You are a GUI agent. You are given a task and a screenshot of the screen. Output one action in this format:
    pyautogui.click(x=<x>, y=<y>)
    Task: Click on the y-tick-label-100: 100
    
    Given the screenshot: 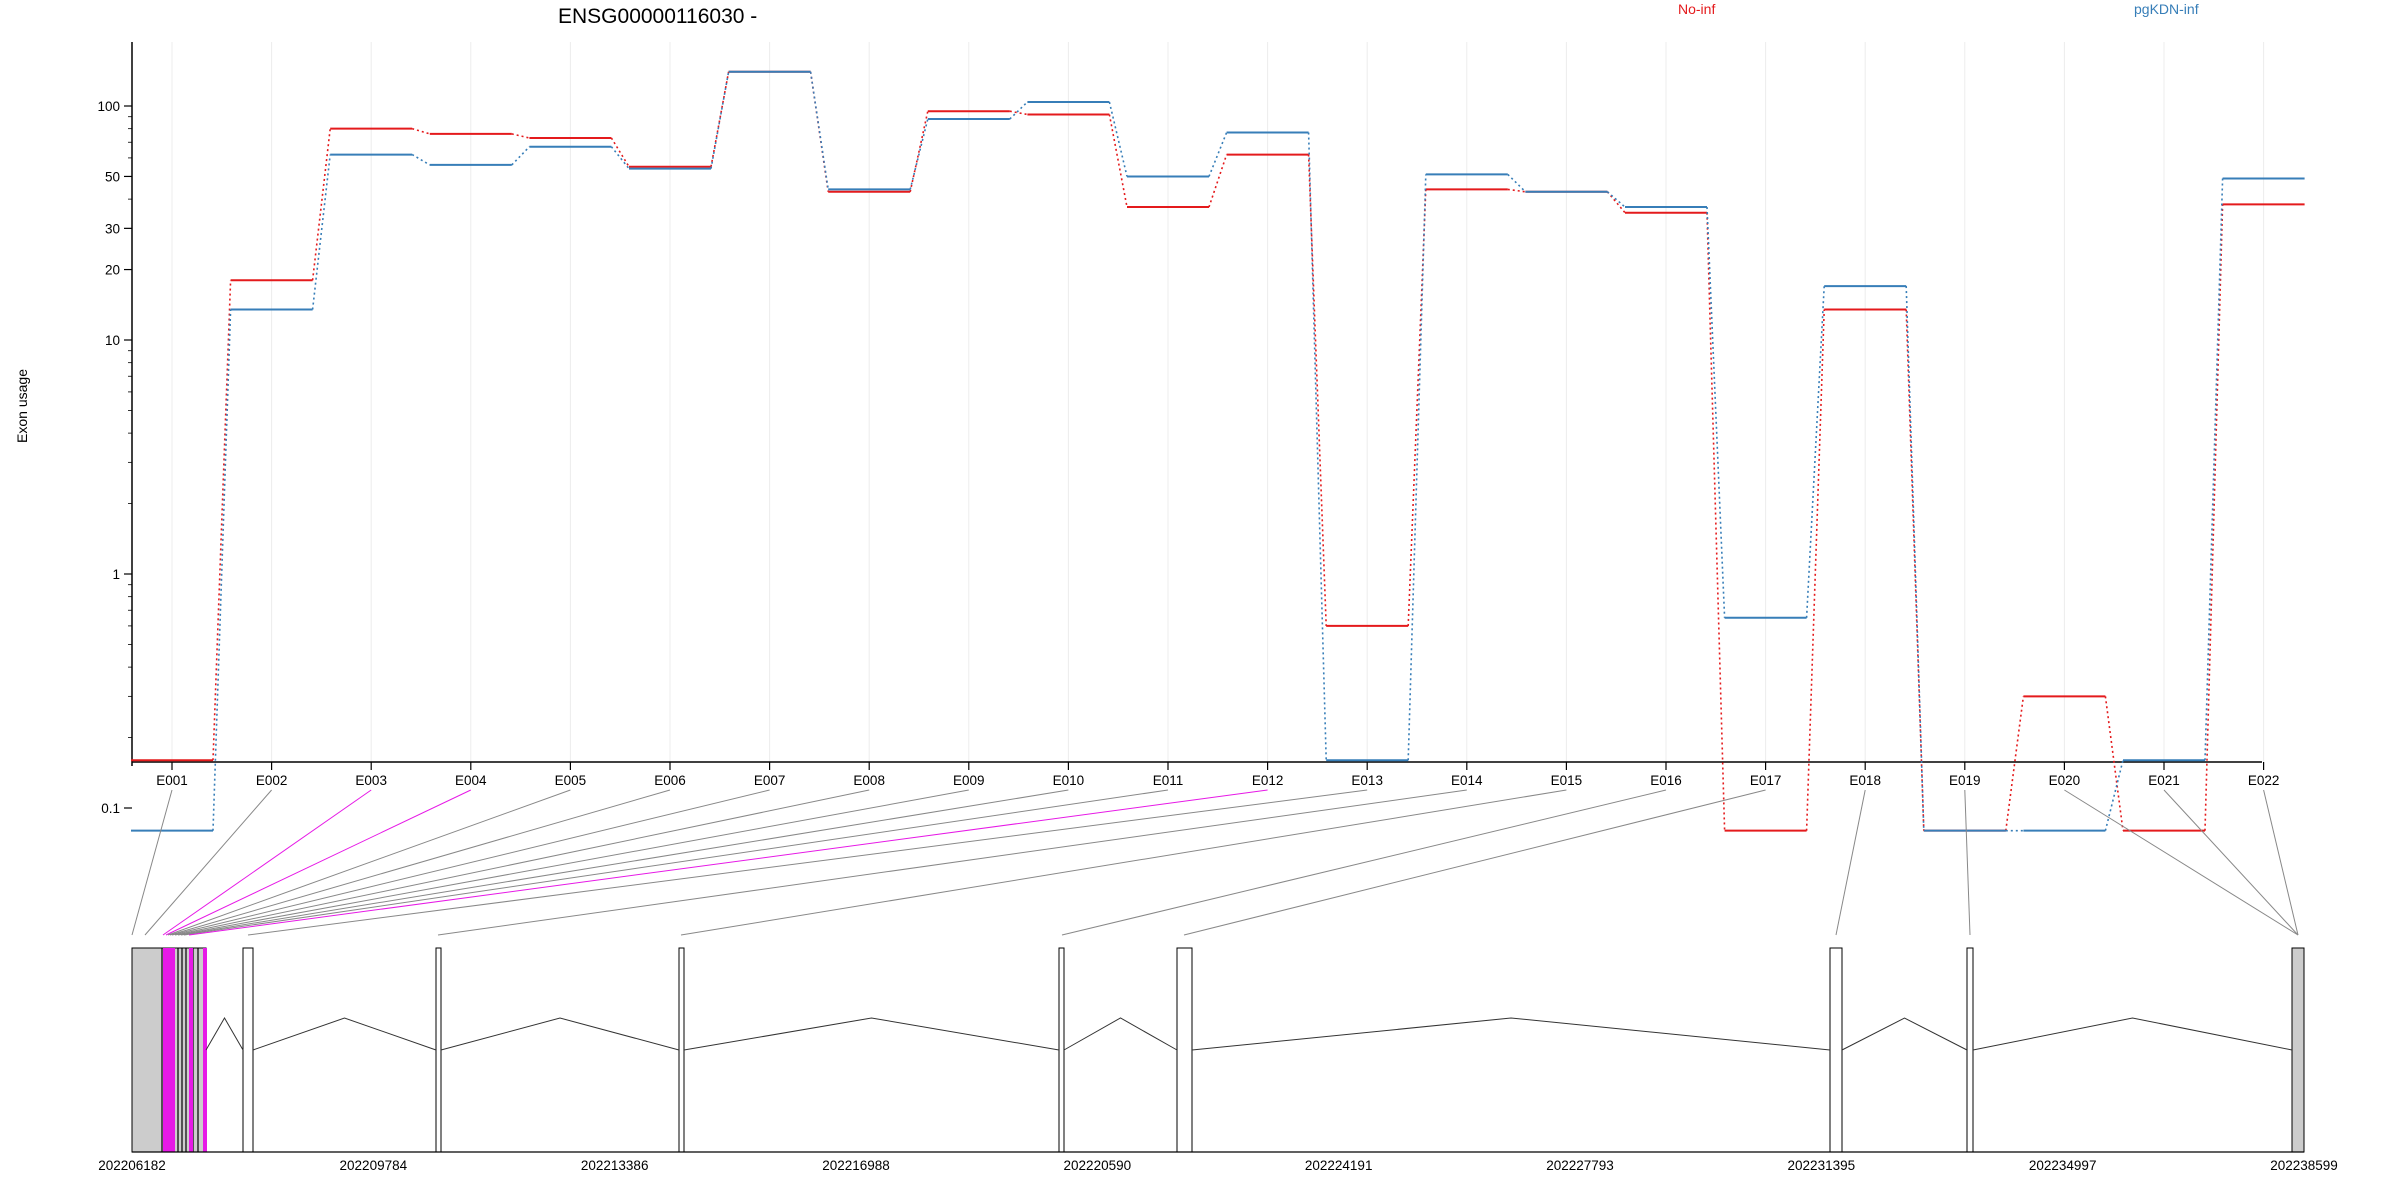 What is the action you would take?
    pyautogui.click(x=108, y=106)
    